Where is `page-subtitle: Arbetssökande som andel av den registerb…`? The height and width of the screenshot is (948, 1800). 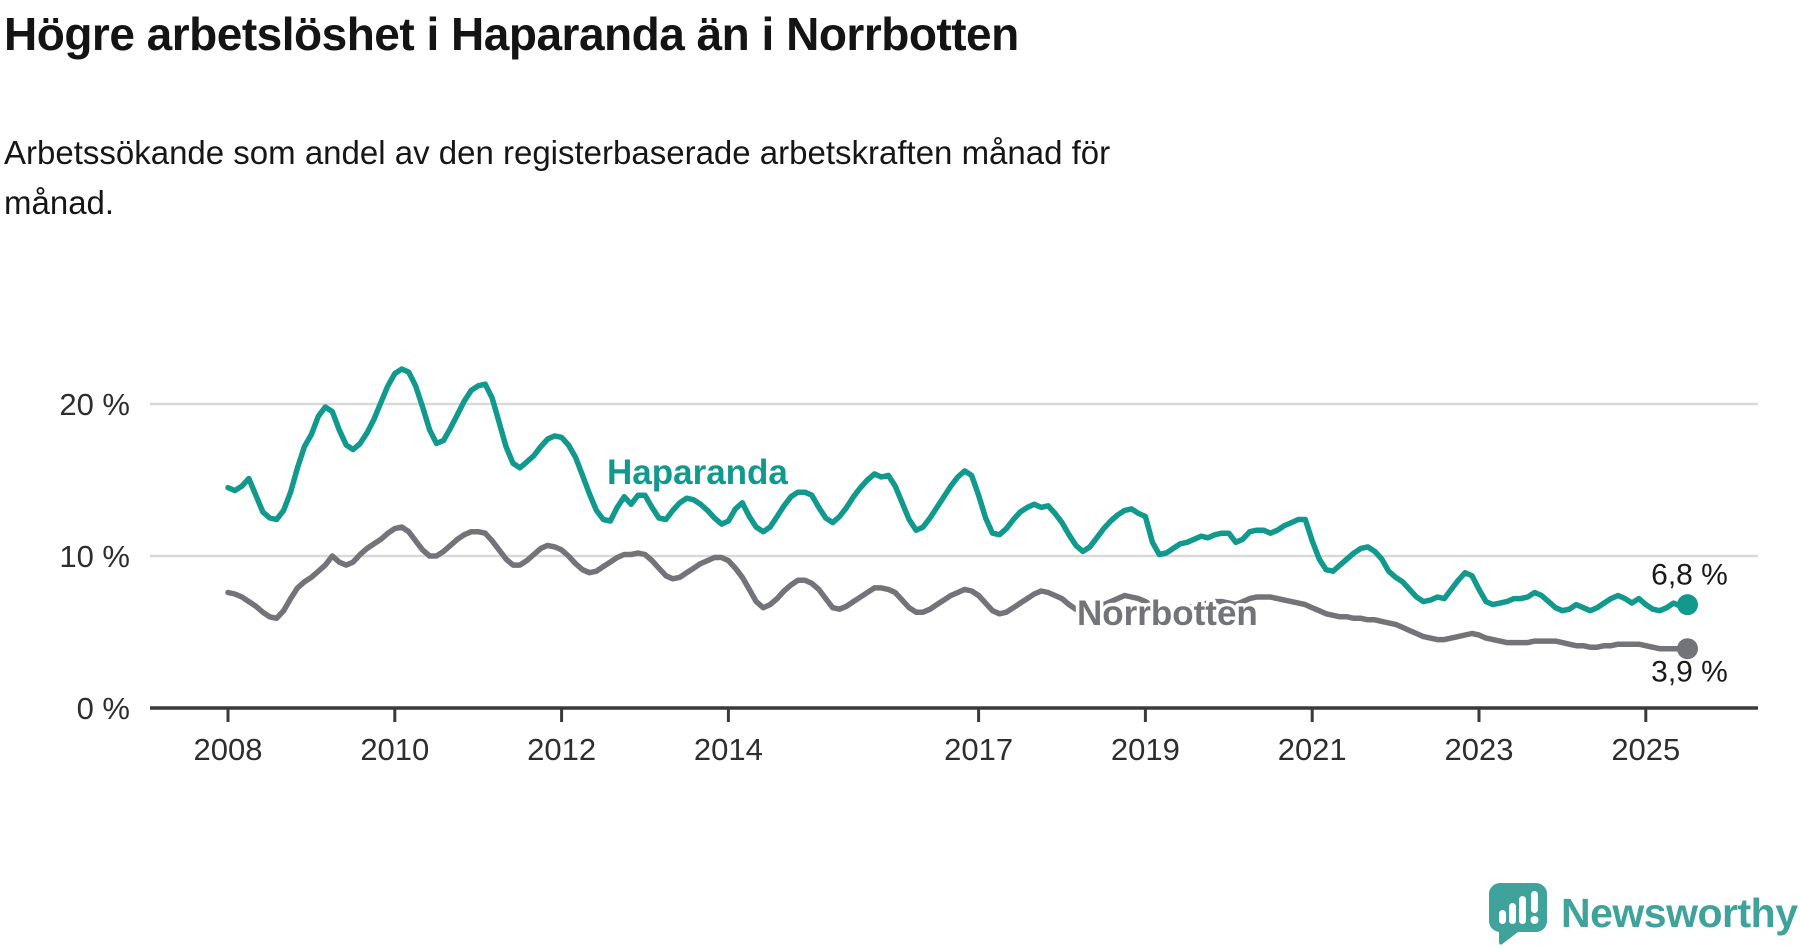
page-subtitle: Arbetssökande som andel av den registerb… is located at coordinates (557, 178).